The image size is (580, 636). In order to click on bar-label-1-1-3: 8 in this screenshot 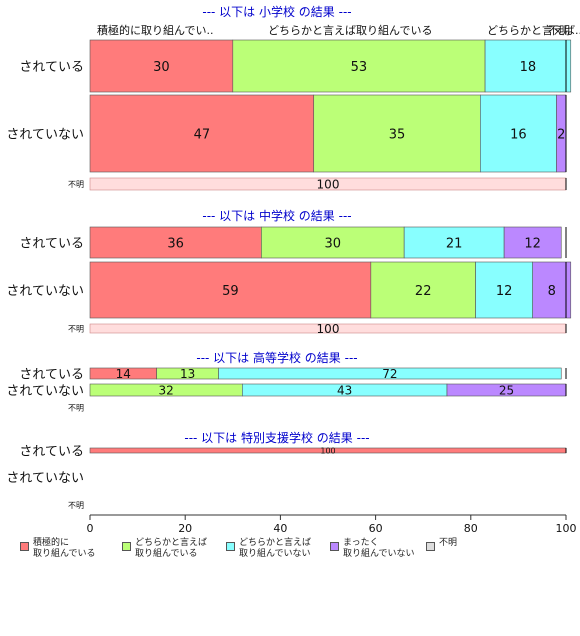, I will do `click(552, 291)`.